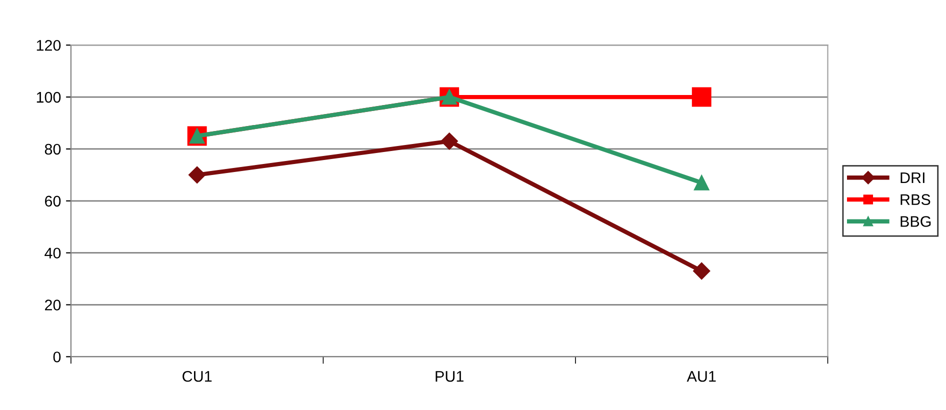 The height and width of the screenshot is (410, 946). What do you see at coordinates (57, 357) in the screenshot?
I see `y-tick-label: 0` at bounding box center [57, 357].